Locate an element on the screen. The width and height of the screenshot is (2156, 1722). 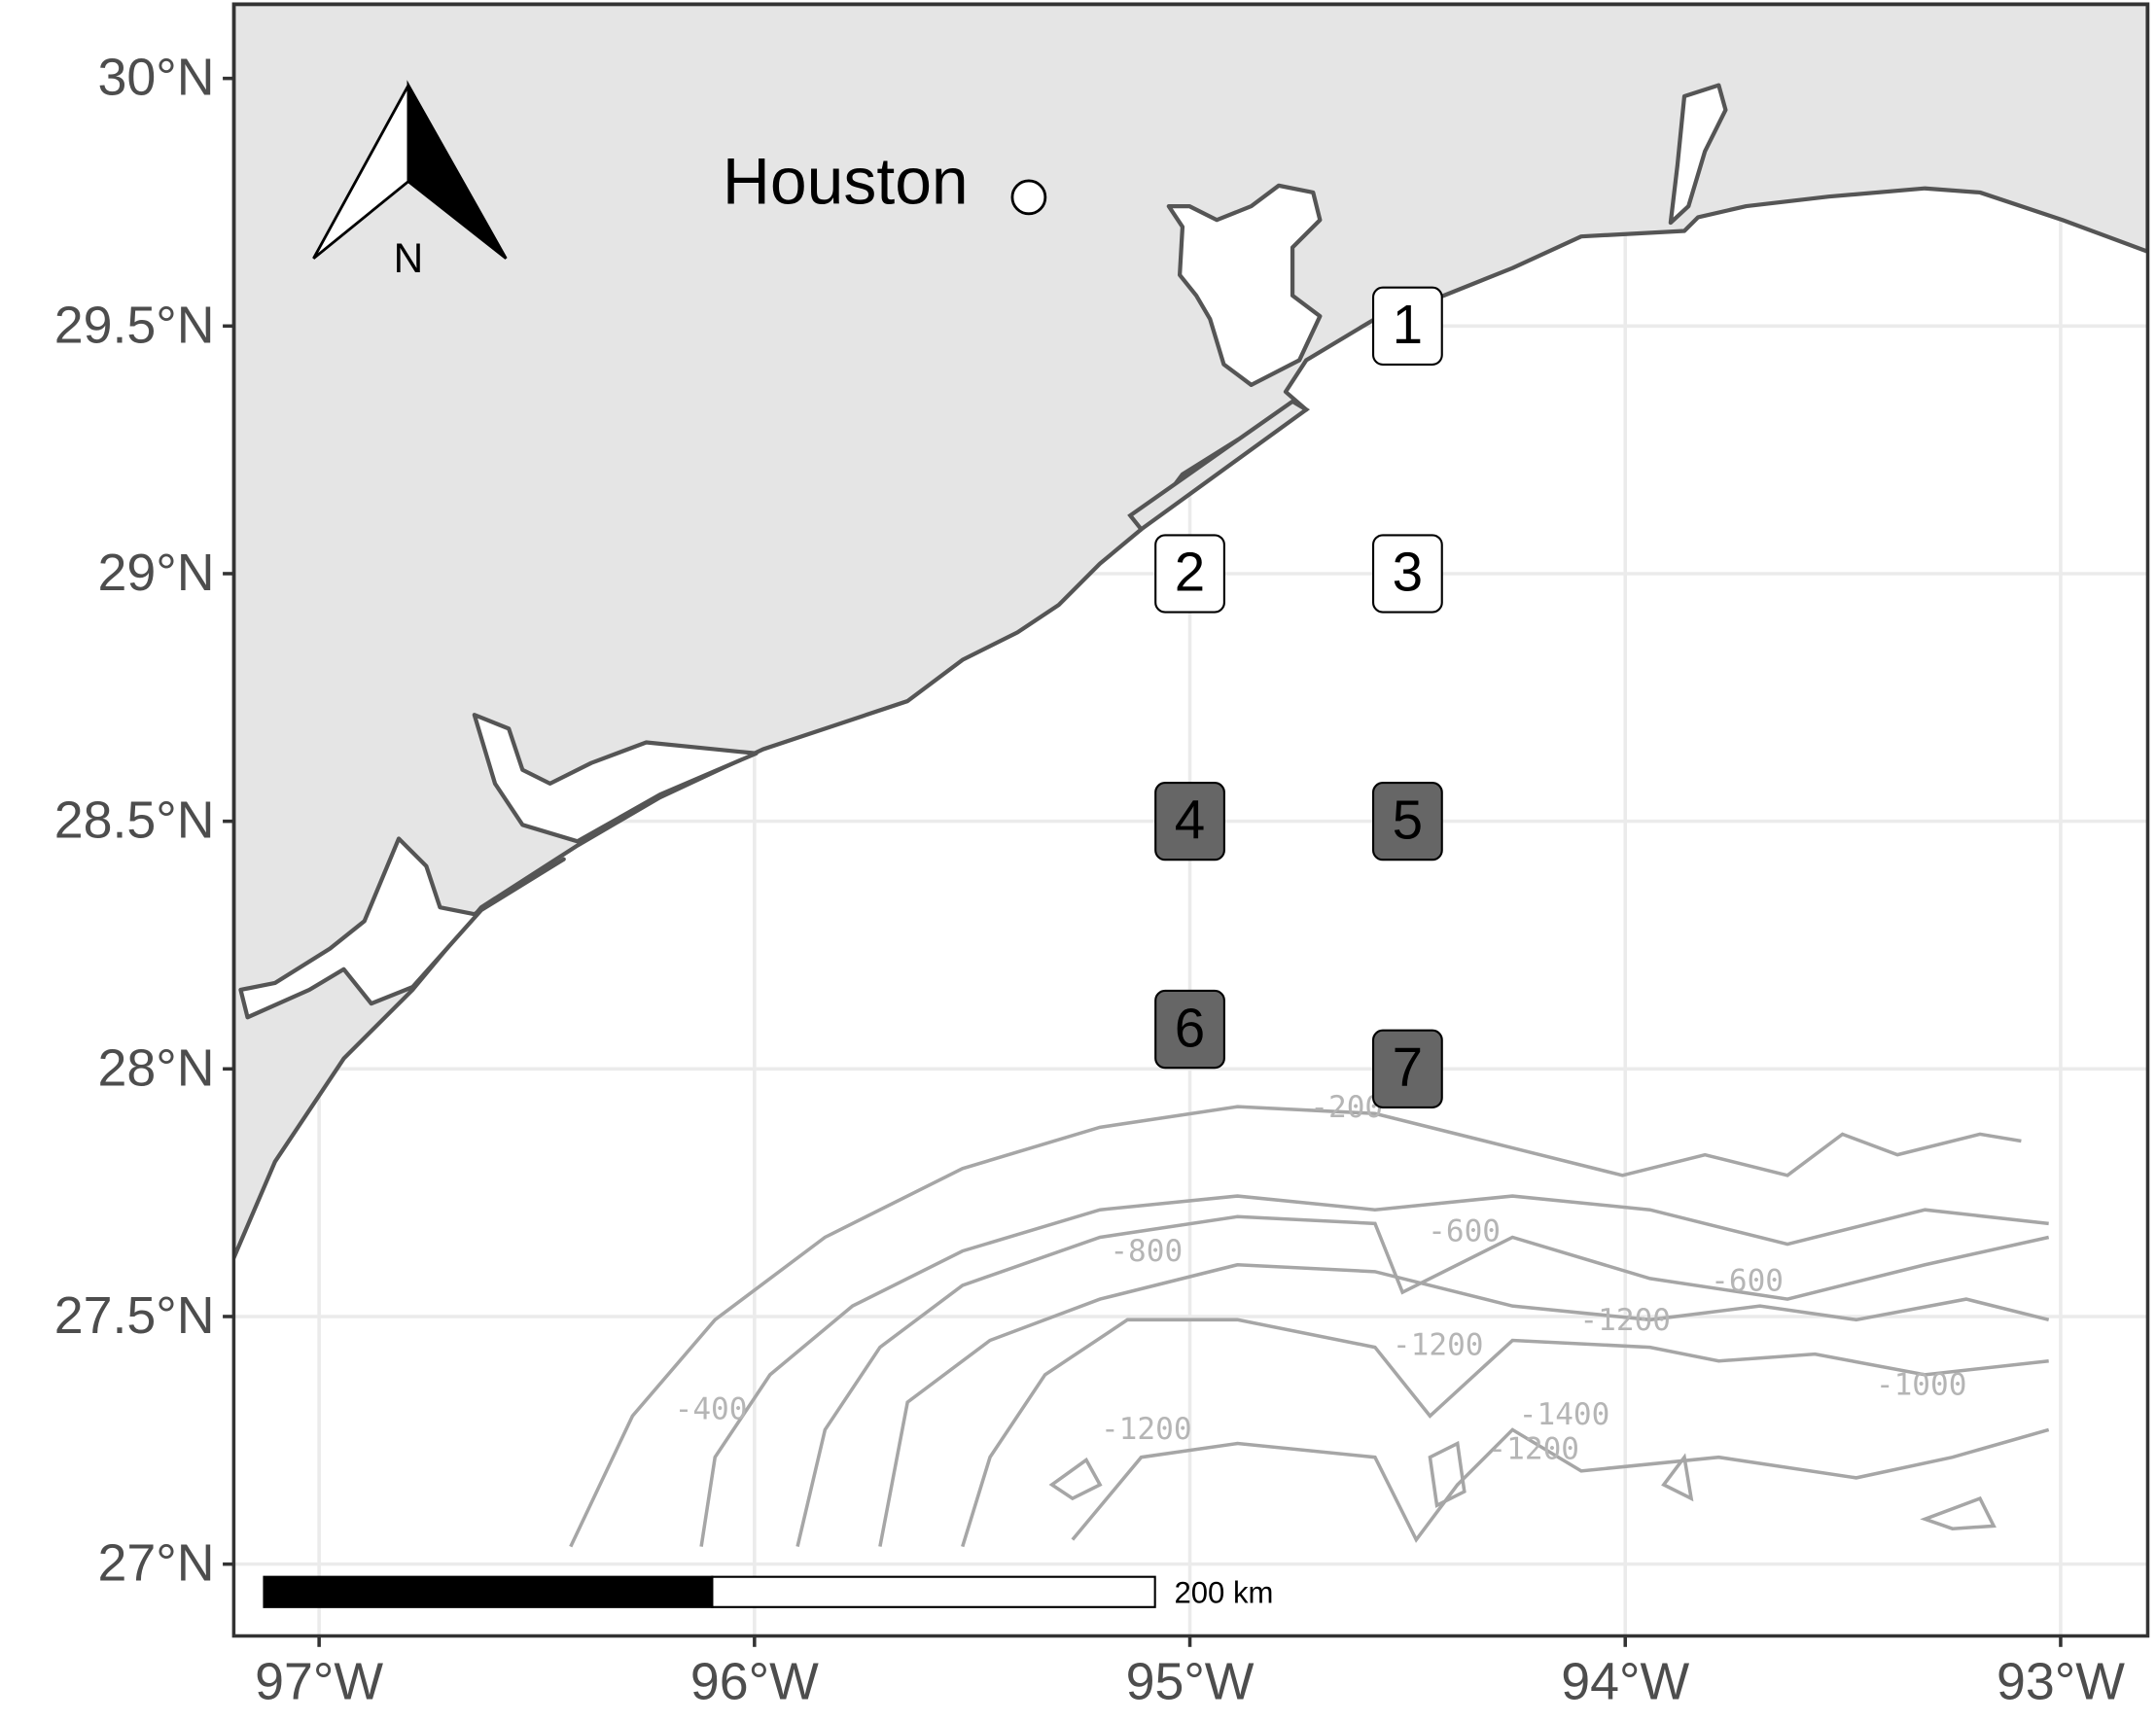
y-tick-label: 30°N is located at coordinates (156, 78).